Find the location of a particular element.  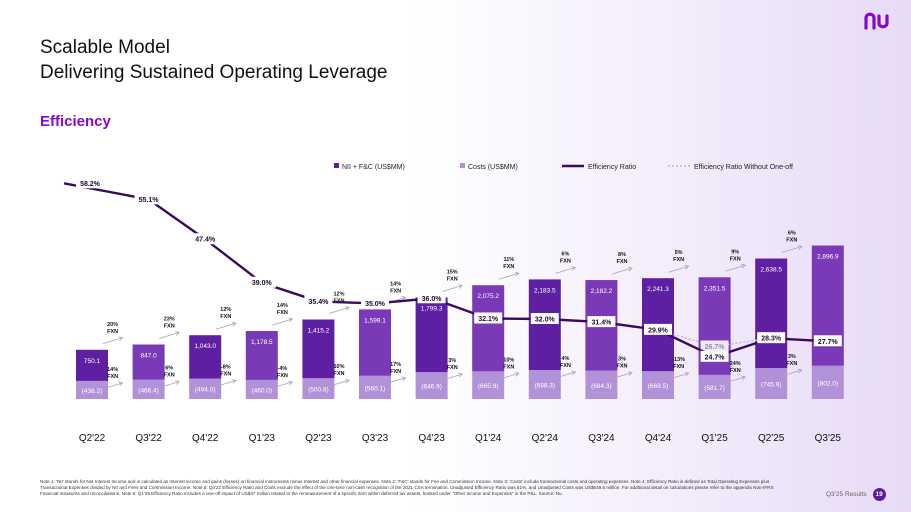

costs-value-label: (500.8) is located at coordinates (318, 390).